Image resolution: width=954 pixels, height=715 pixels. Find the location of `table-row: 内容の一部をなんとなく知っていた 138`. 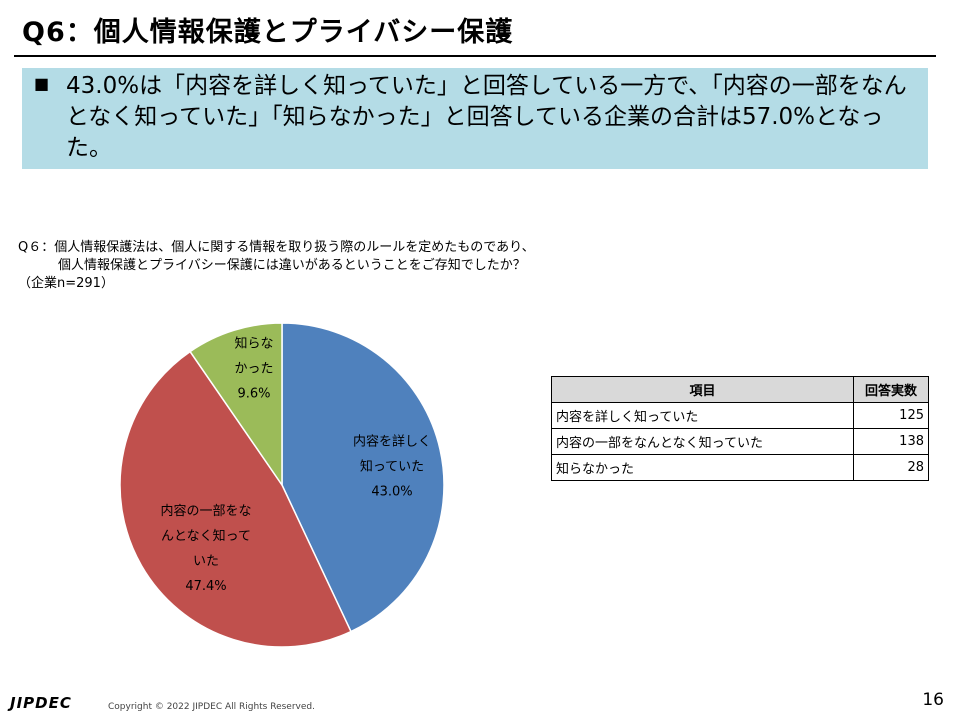

table-row: 内容の一部をなんとなく知っていた 138 is located at coordinates (740, 441).